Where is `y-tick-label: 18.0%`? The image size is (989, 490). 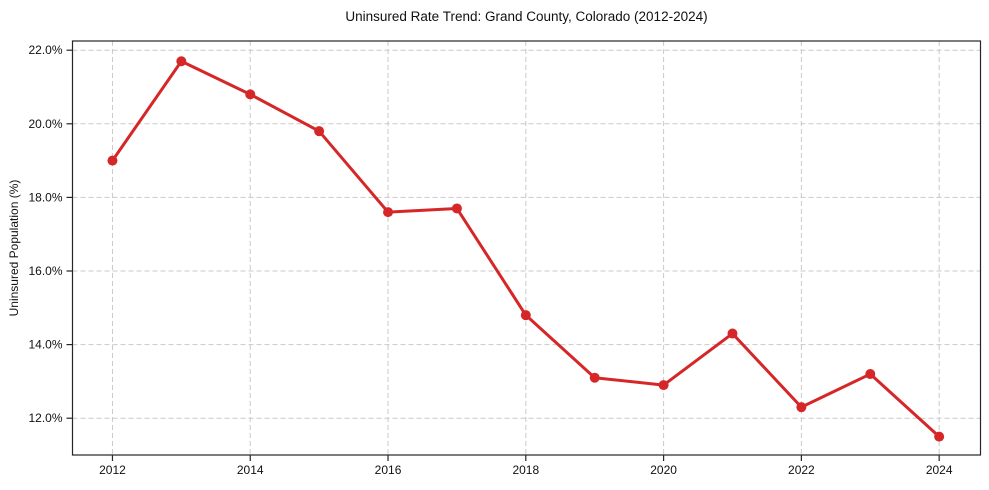 y-tick-label: 18.0% is located at coordinates (45, 197).